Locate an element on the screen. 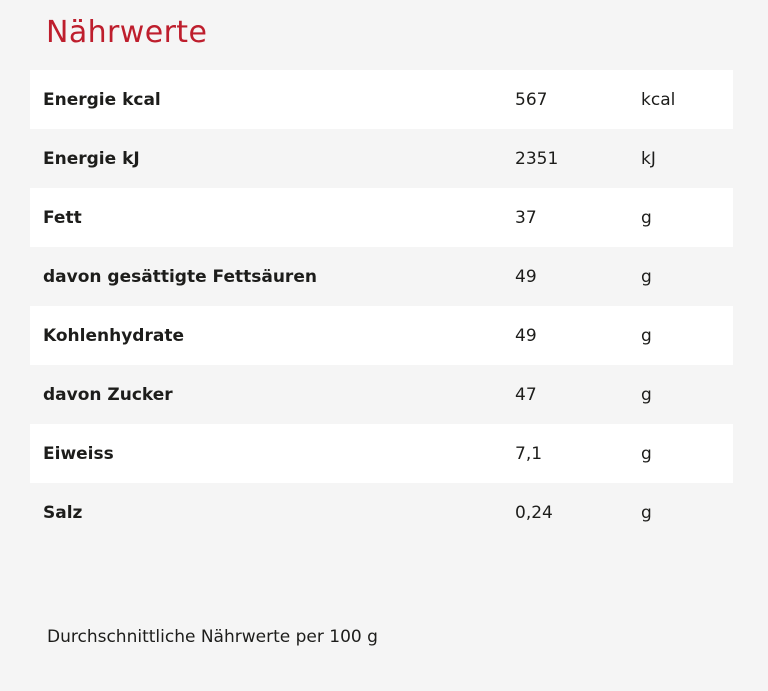 This screenshot has width=768, height=691. average-values-note: Durchschnittliche Nährwerte per 100 g is located at coordinates (212, 637).